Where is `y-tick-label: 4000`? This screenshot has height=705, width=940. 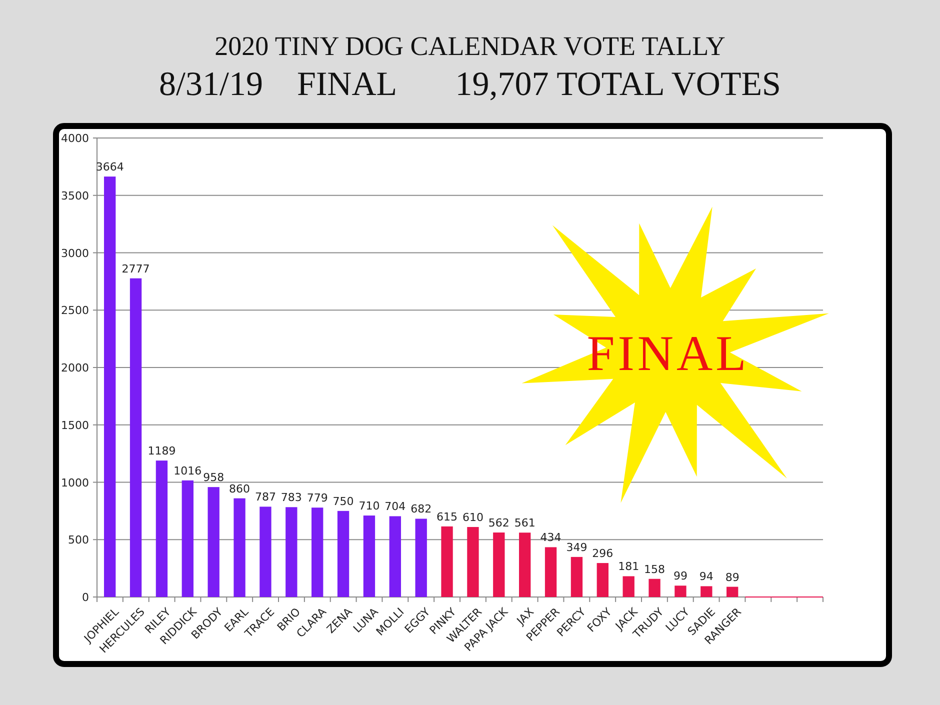 y-tick-label: 4000 is located at coordinates (75, 138).